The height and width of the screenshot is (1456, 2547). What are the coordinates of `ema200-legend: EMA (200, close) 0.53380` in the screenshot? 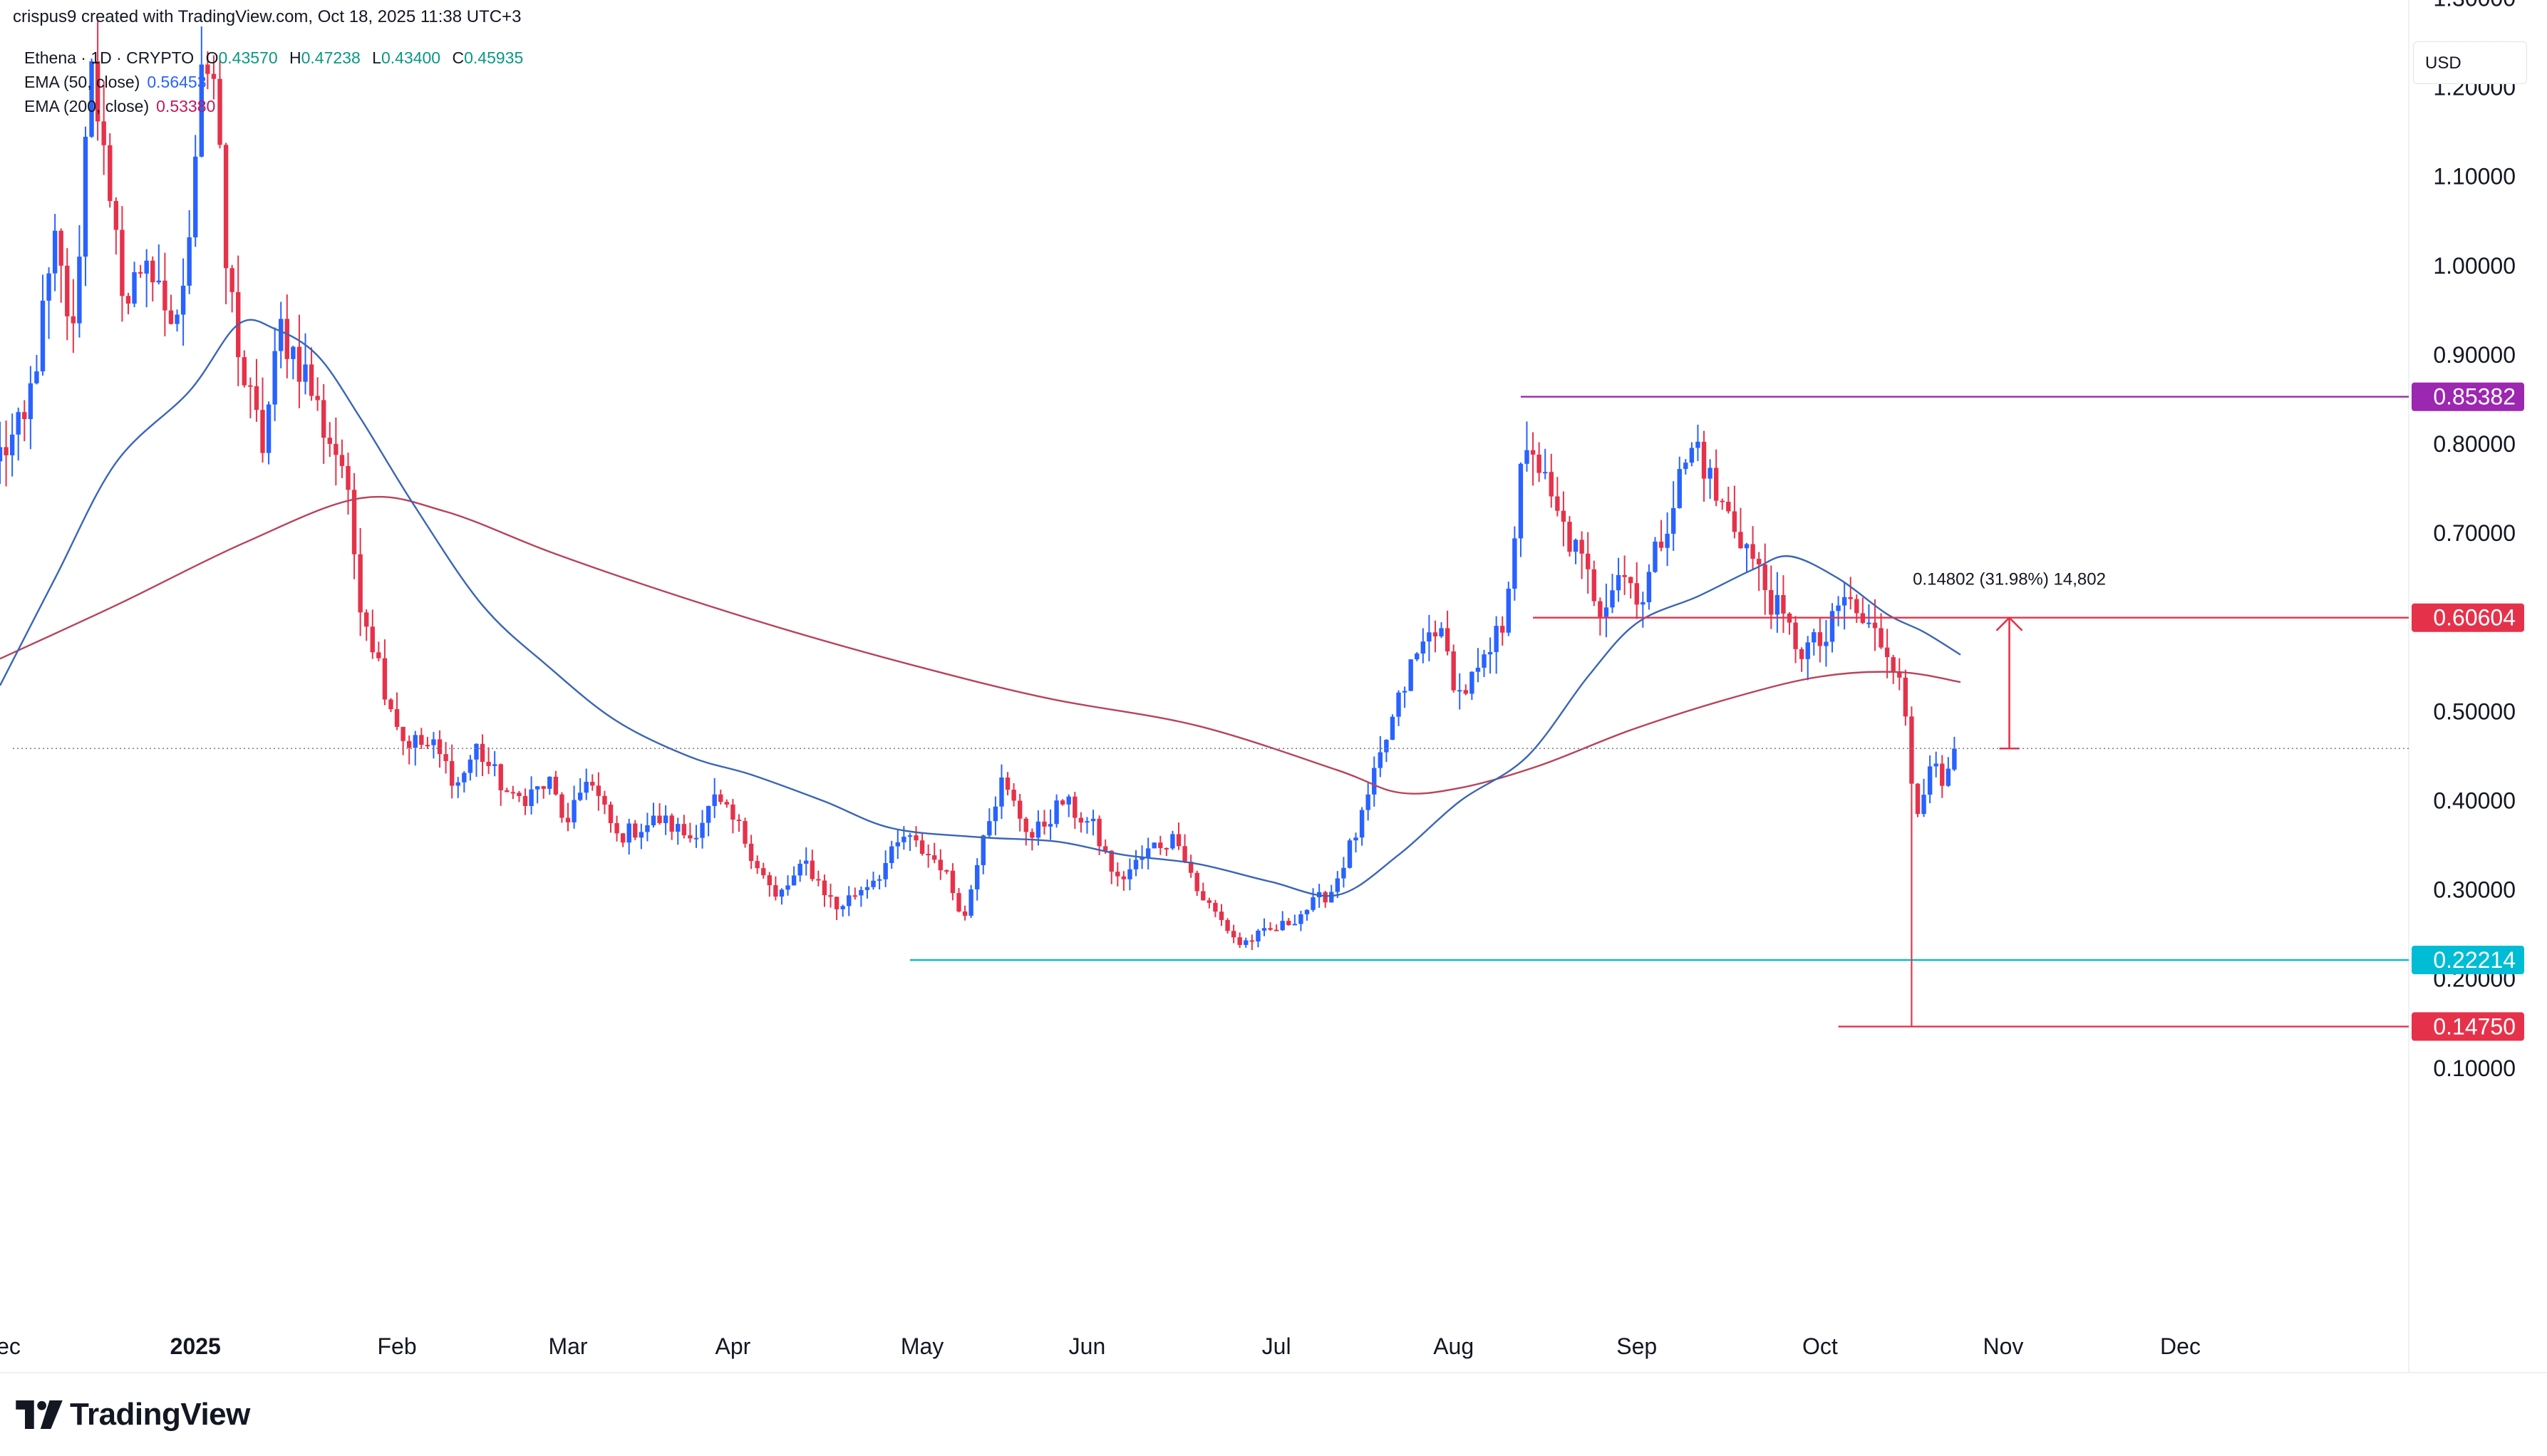 It's located at (119, 106).